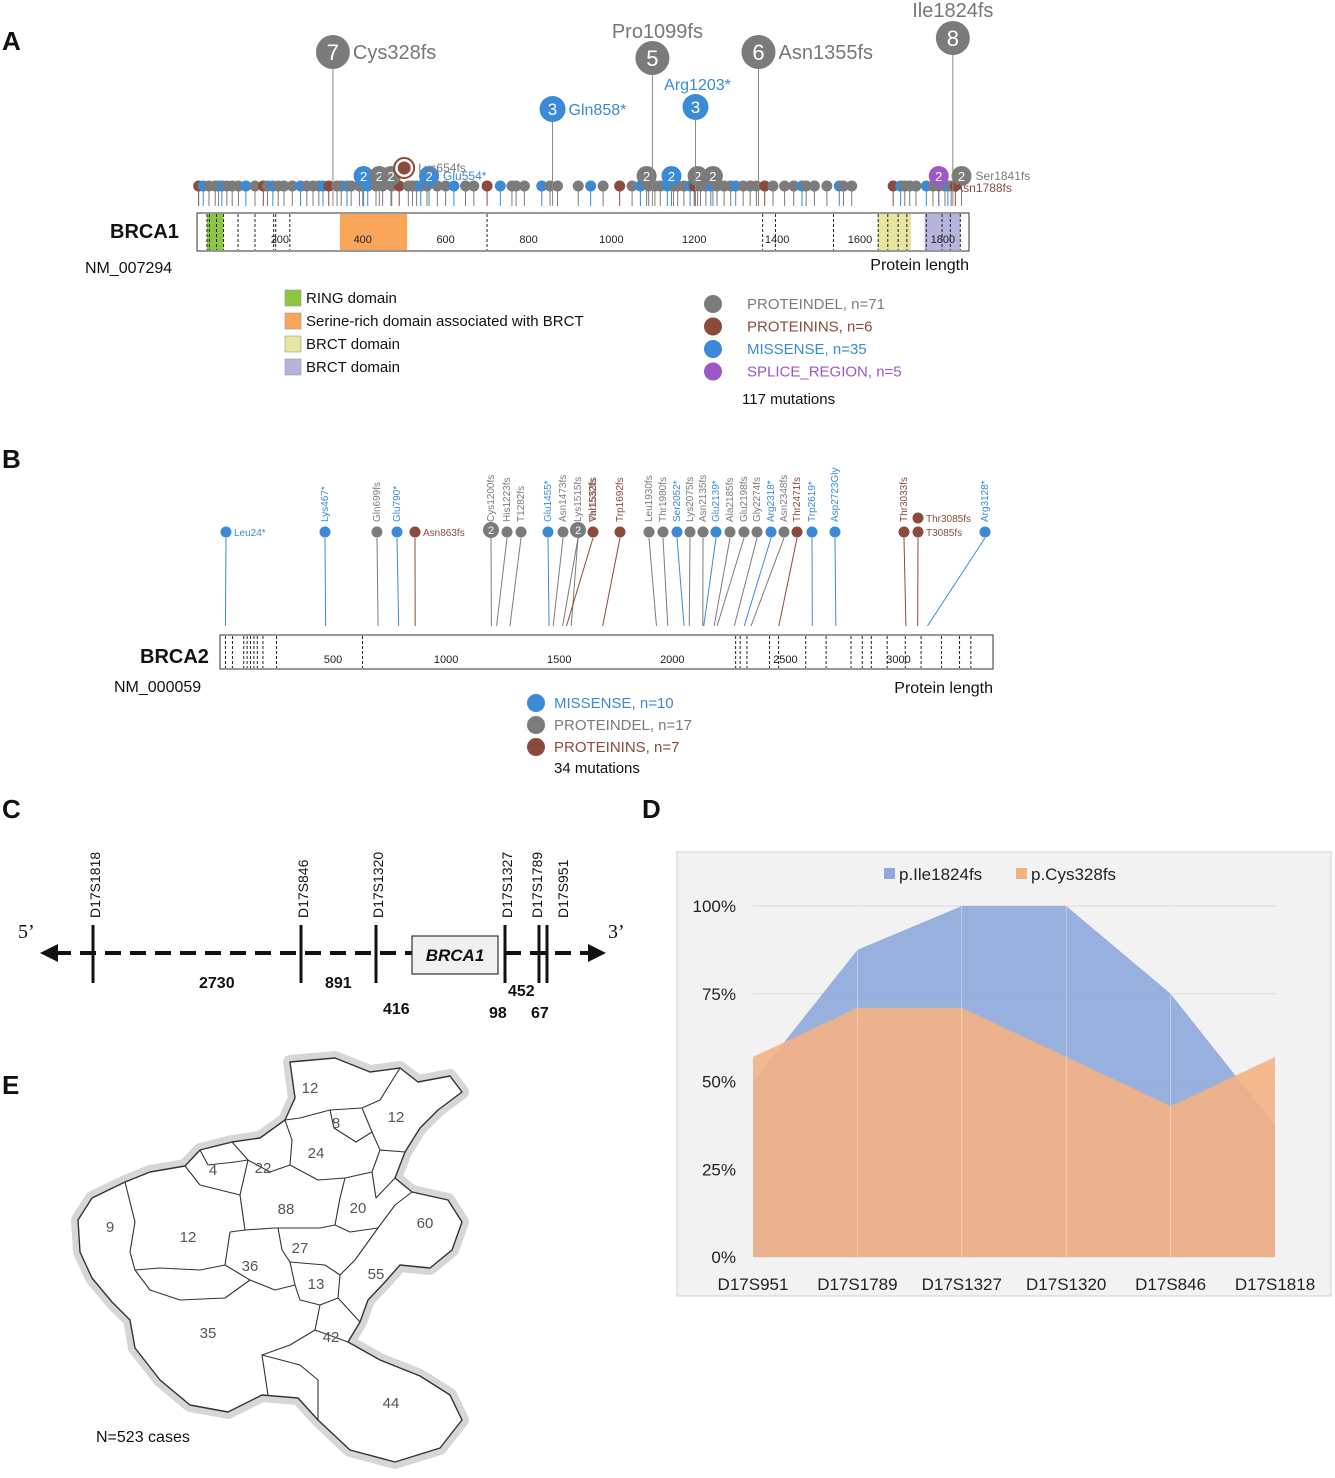  What do you see at coordinates (143, 1437) in the screenshot?
I see `map-caption: N=523 cases` at bounding box center [143, 1437].